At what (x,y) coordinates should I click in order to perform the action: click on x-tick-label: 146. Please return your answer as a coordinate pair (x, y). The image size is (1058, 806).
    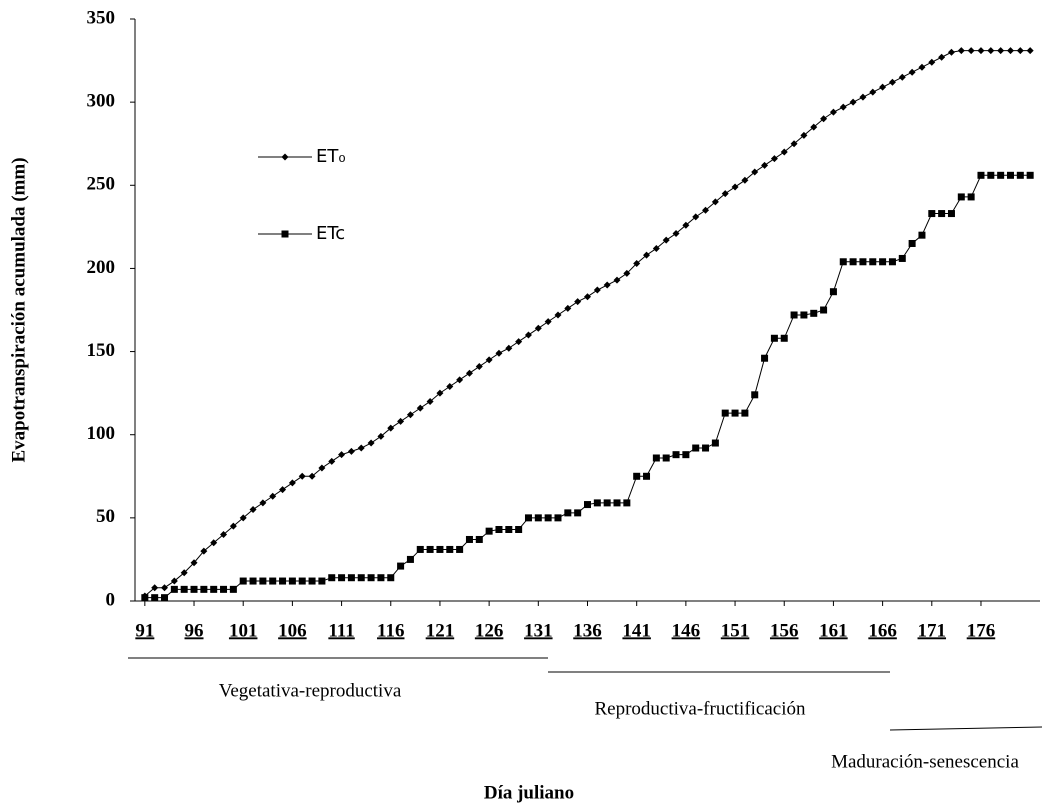
    Looking at the image, I should click on (686, 630).